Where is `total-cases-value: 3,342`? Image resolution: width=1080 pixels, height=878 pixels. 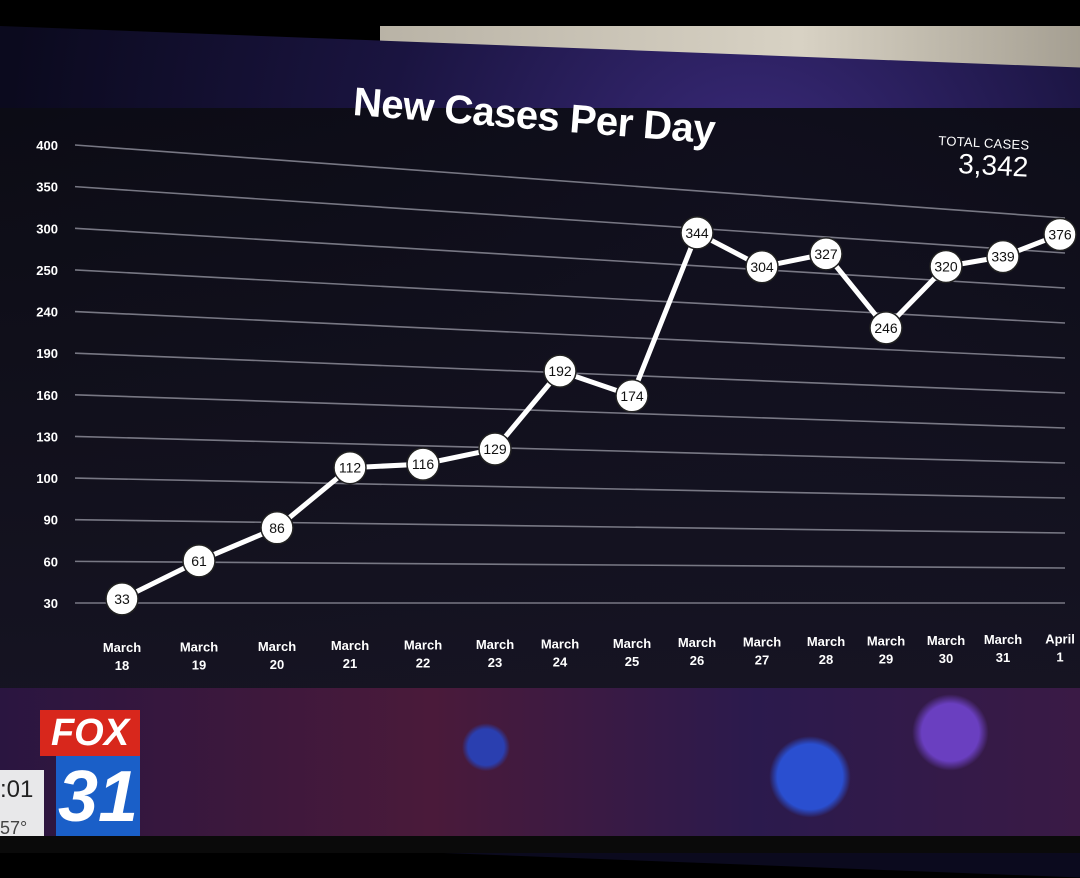 total-cases-value: 3,342 is located at coordinates (993, 165).